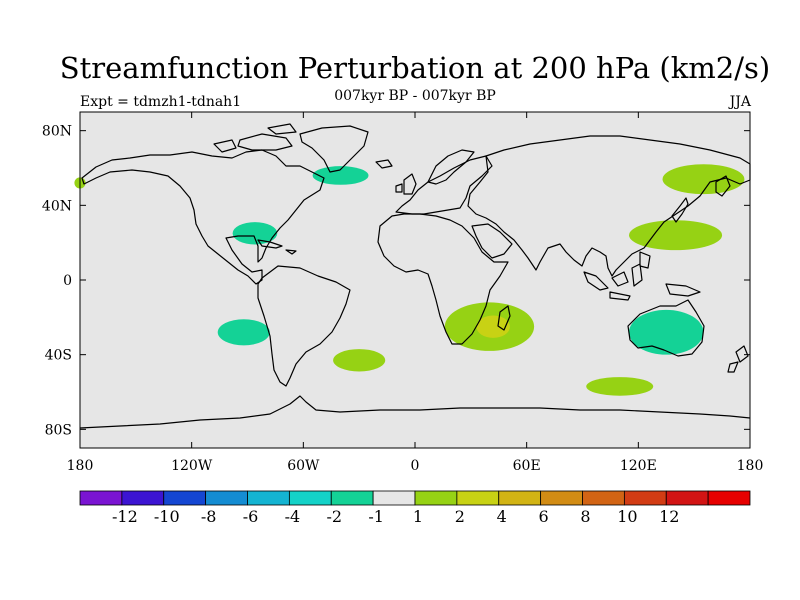 This screenshot has height=600, width=800. I want to click on coastline-scandinavia, so click(451, 167).